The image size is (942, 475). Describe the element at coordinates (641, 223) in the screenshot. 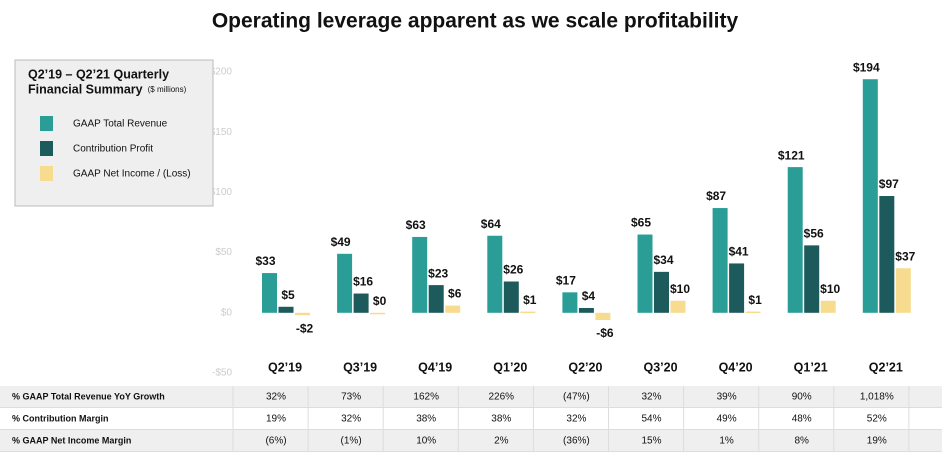

I see `data-label: $65` at that location.